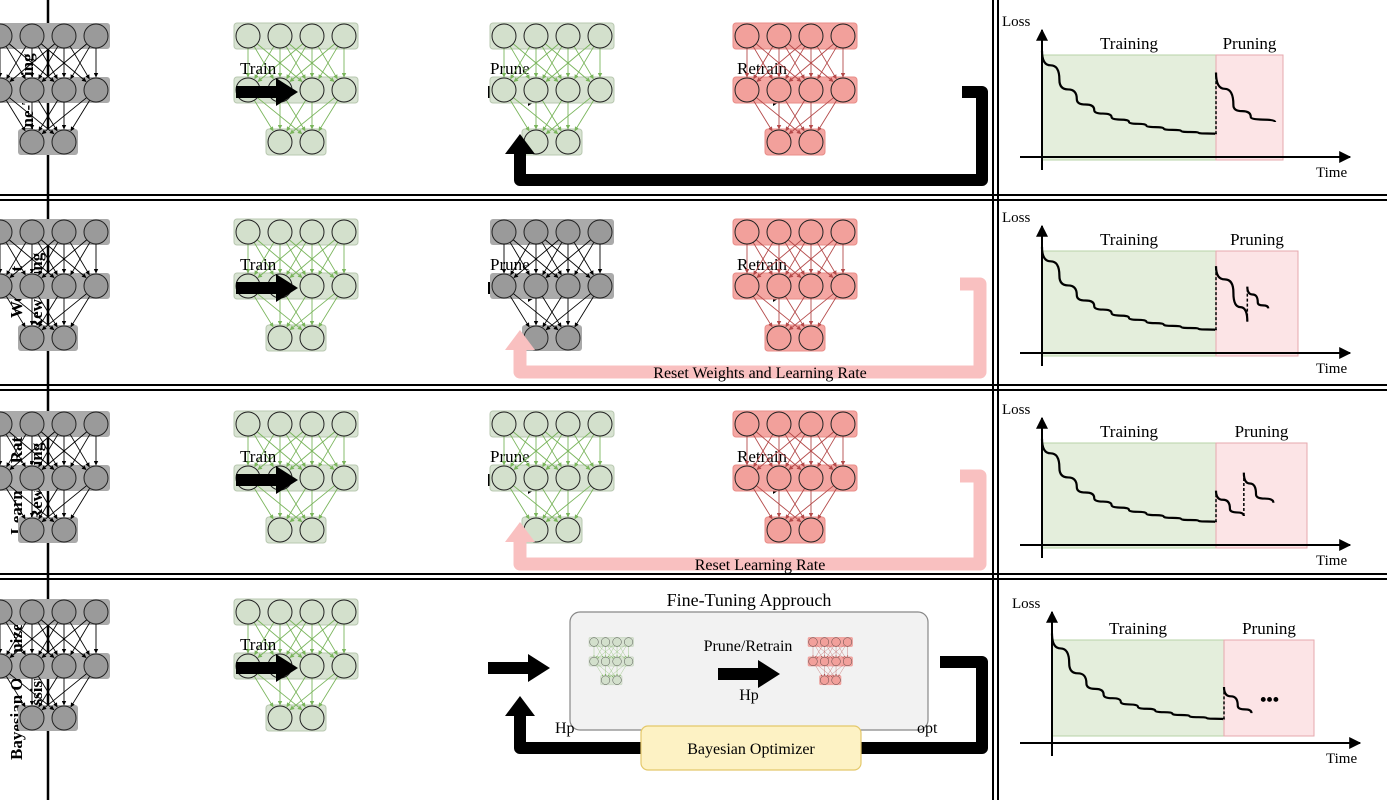 This screenshot has height=805, width=1387. What do you see at coordinates (1331, 561) in the screenshot?
I see `x-axis-label: Time` at bounding box center [1331, 561].